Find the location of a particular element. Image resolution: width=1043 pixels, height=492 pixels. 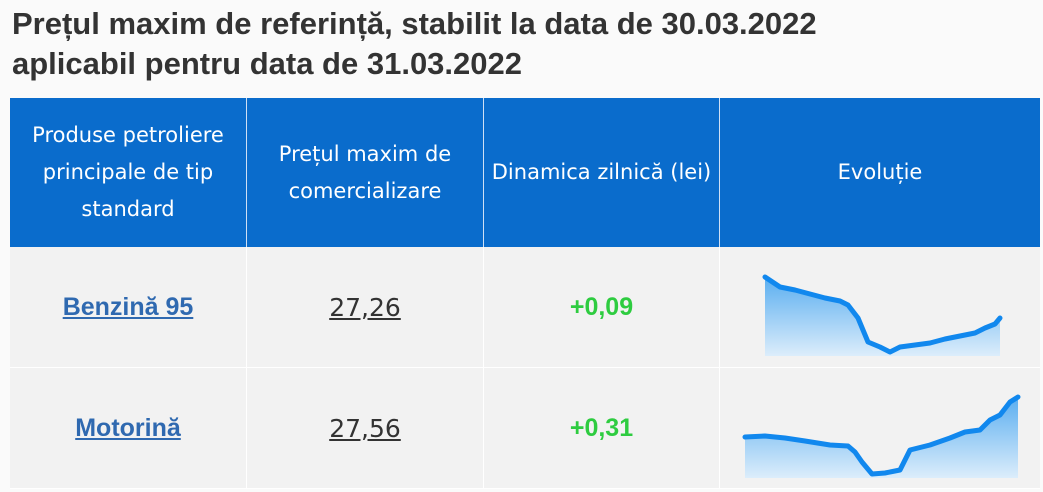

product-link: Motorină is located at coordinates (128, 427).